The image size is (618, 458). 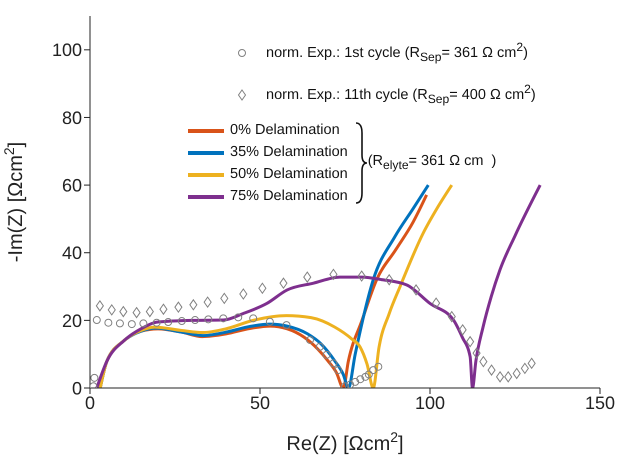 What do you see at coordinates (289, 174) in the screenshot?
I see `legend-label: 50% Delamination` at bounding box center [289, 174].